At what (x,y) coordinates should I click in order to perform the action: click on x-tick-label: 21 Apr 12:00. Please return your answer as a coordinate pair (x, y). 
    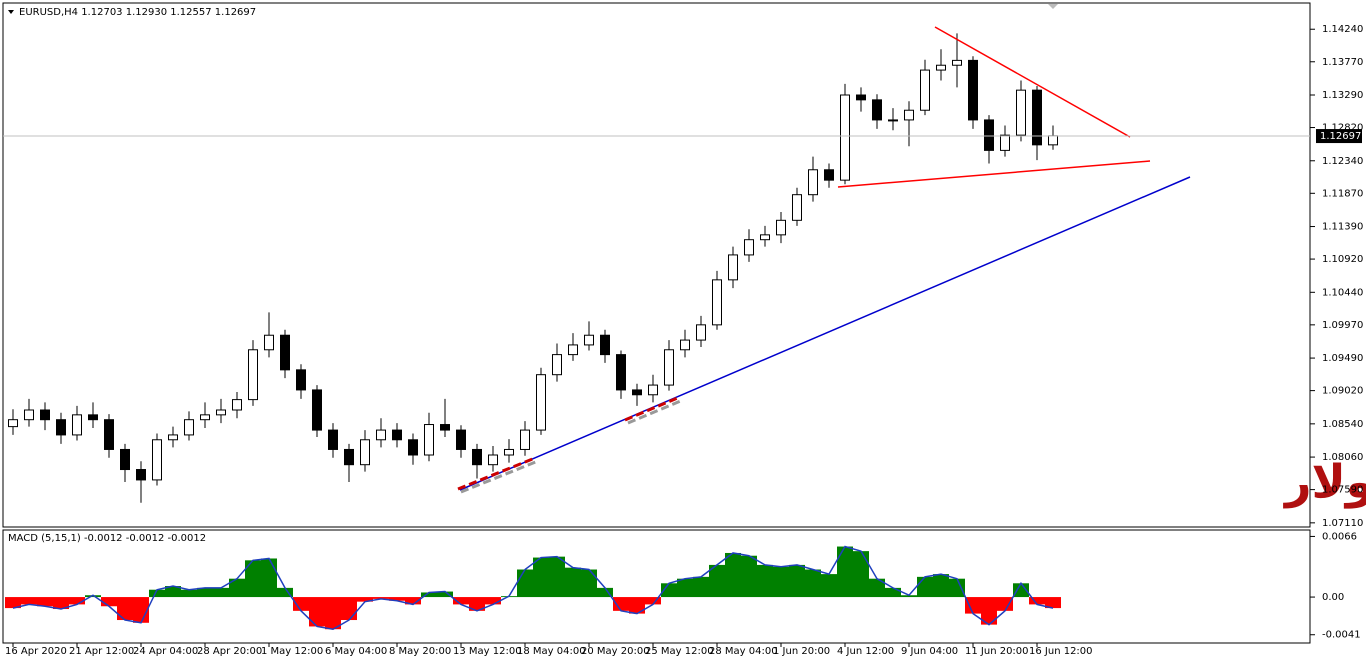
    Looking at the image, I should click on (101, 651).